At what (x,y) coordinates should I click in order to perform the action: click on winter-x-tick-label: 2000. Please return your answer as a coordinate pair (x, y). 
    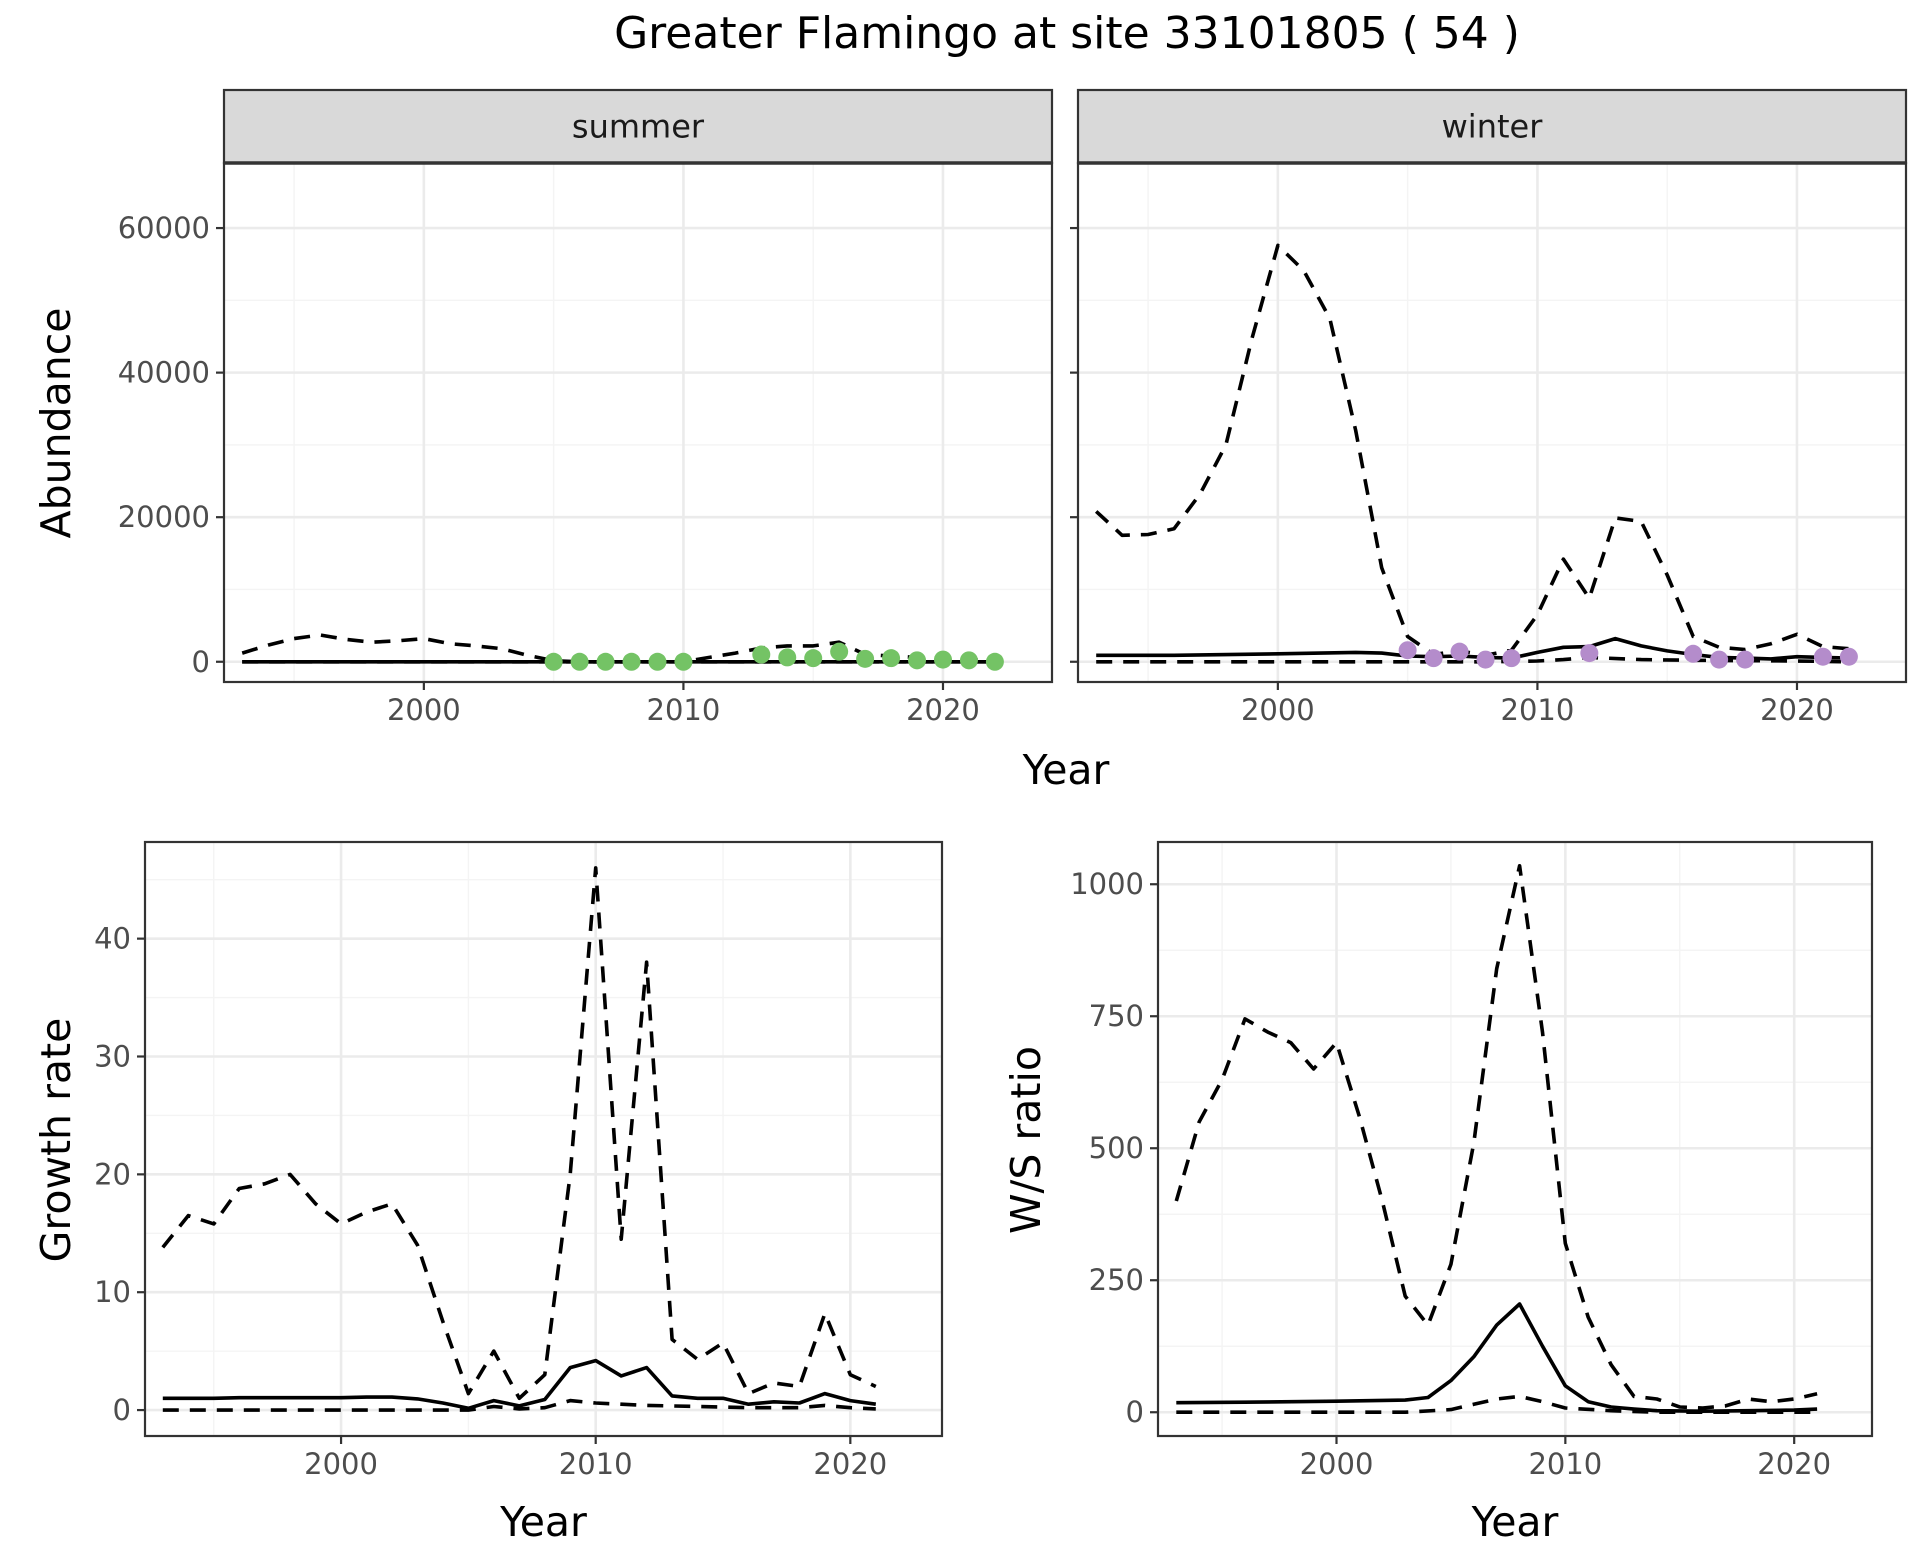
    Looking at the image, I should click on (1278, 710).